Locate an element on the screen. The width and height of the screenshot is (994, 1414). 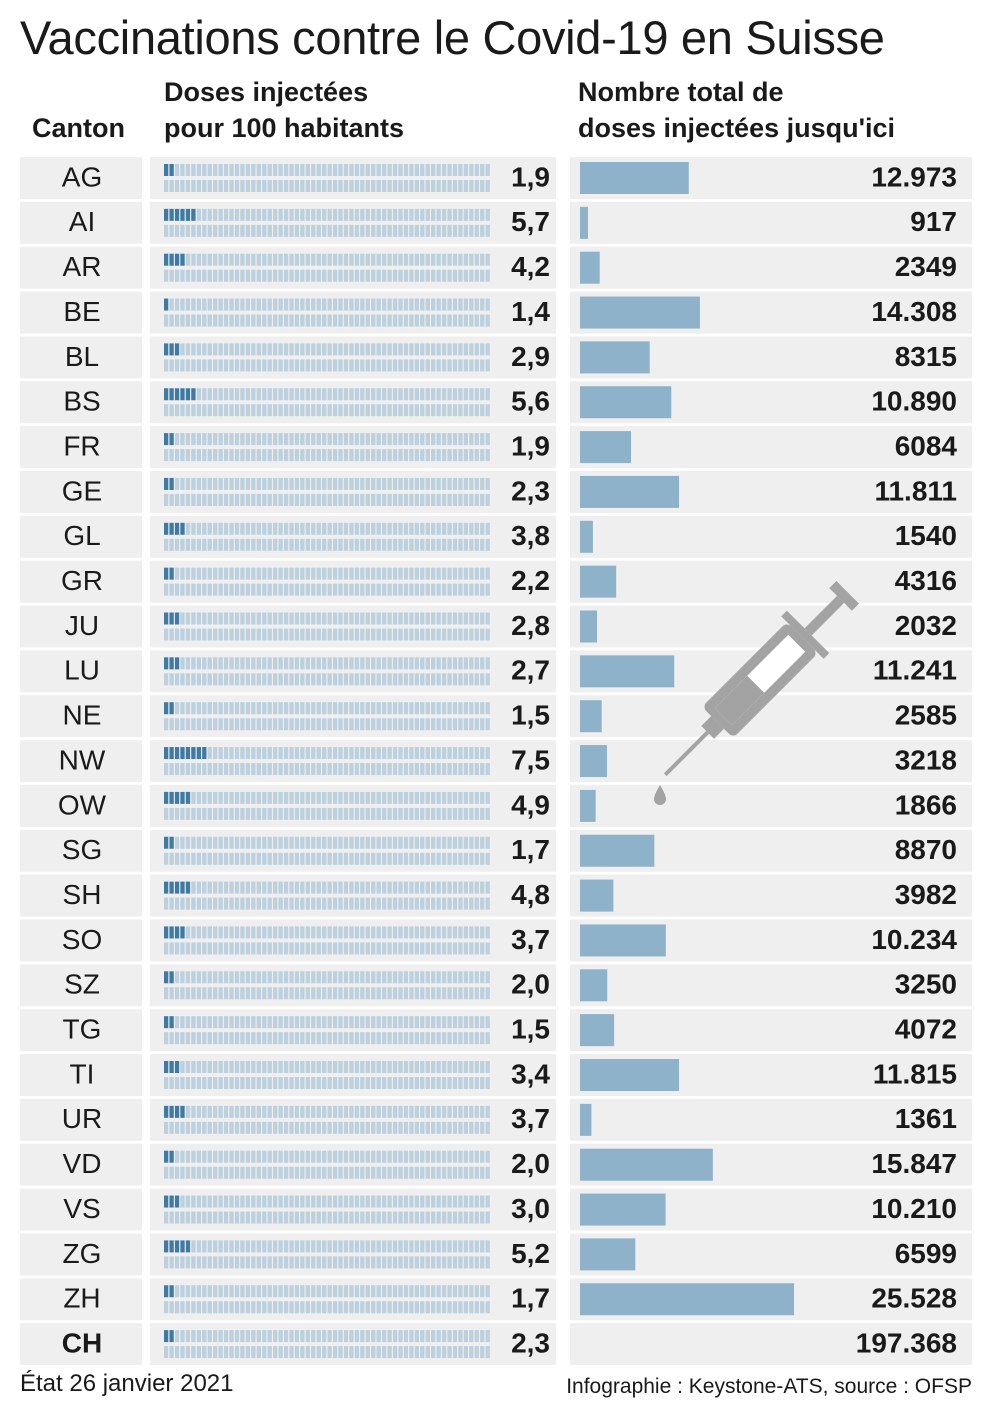
canton-label-ar: AR is located at coordinates (82, 266).